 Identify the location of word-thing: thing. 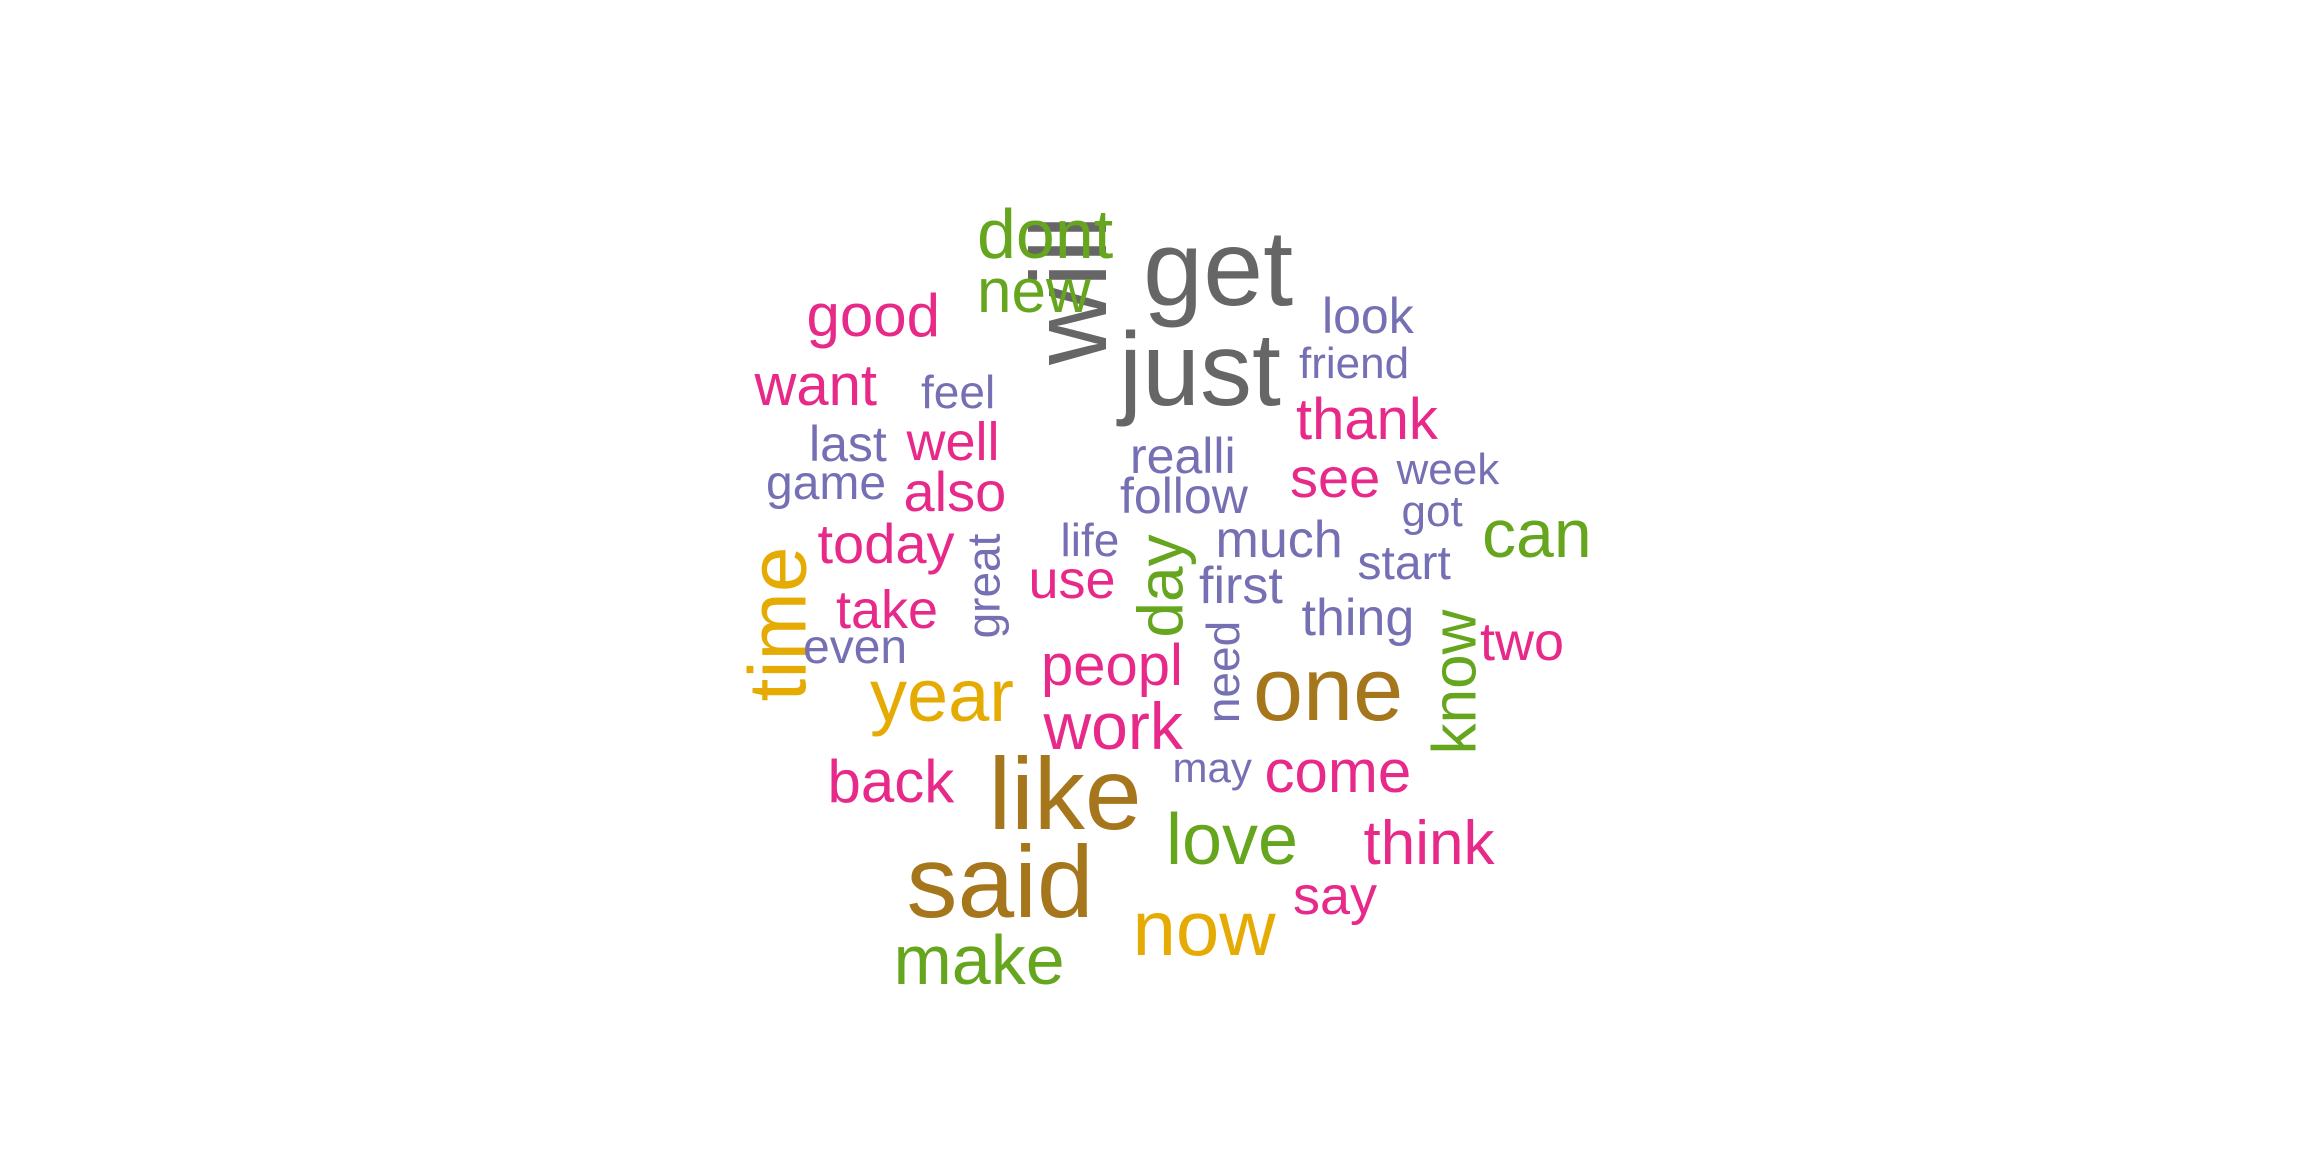
(1358, 618).